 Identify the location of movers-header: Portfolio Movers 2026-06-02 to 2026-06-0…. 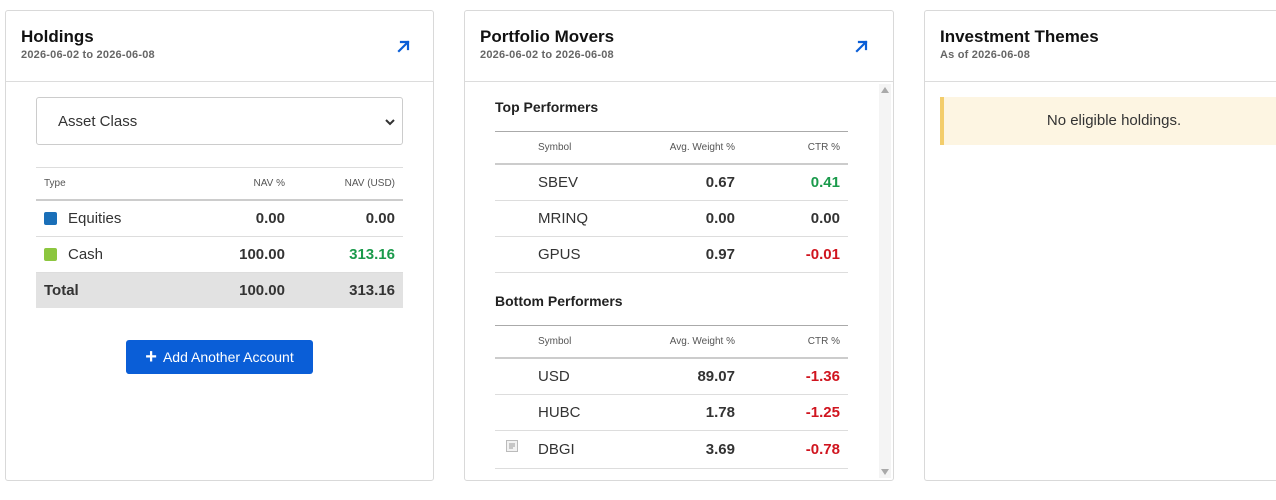
(679, 46).